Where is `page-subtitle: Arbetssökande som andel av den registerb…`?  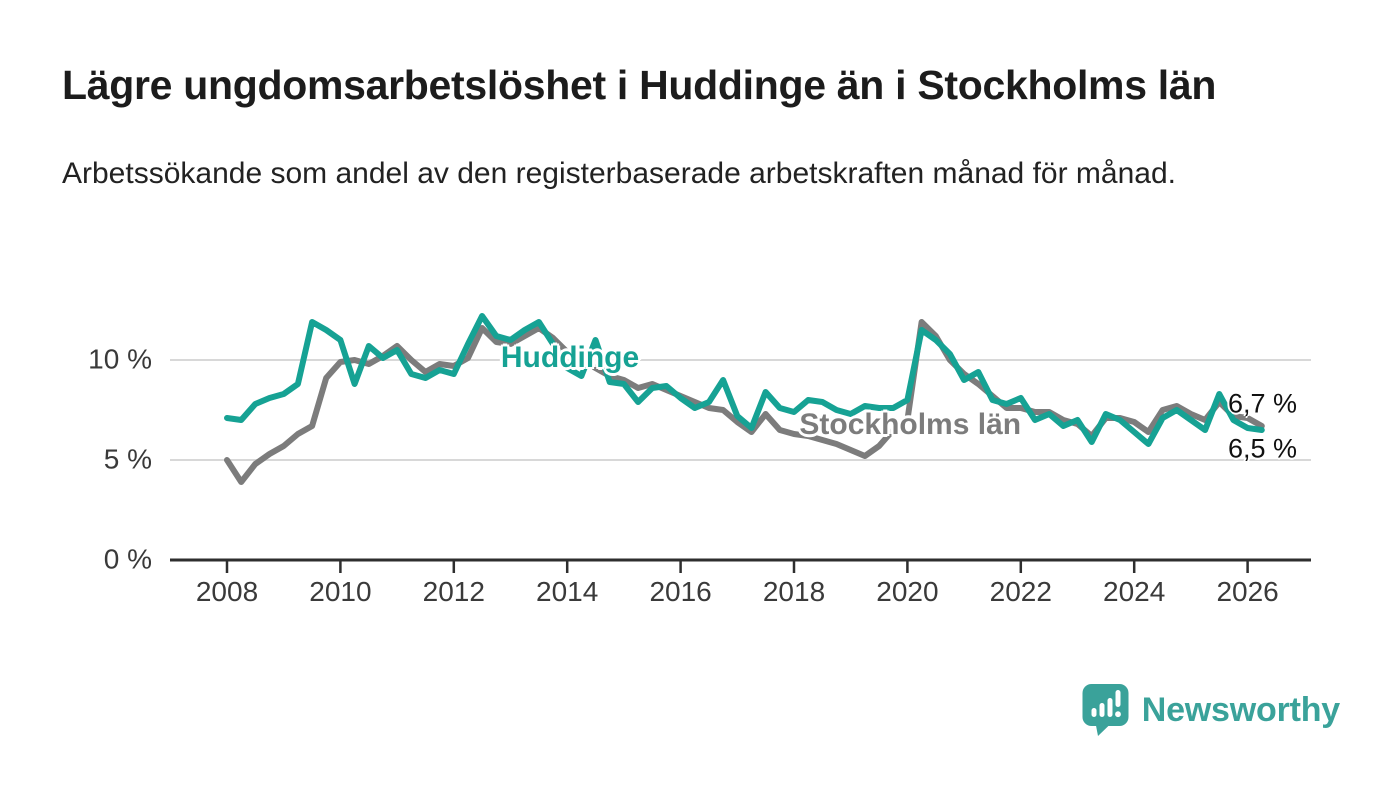
page-subtitle: Arbetssökande som andel av den registerb… is located at coordinates (619, 173).